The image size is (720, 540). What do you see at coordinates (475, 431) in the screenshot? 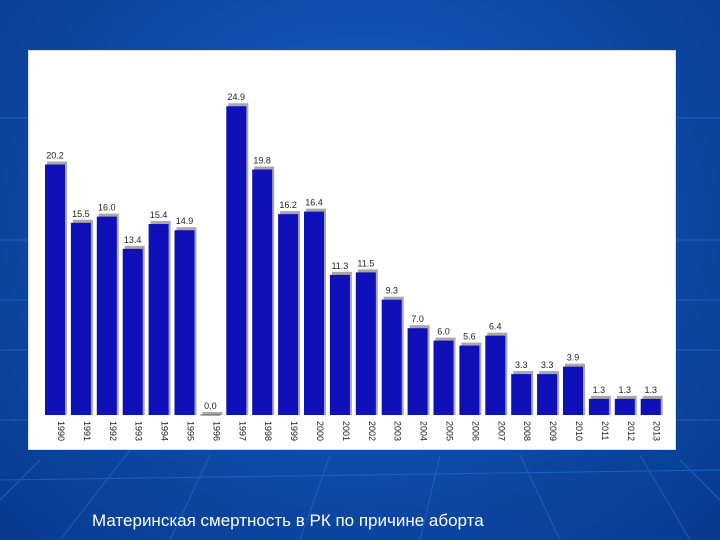
I see `x-tick-label: 2006` at bounding box center [475, 431].